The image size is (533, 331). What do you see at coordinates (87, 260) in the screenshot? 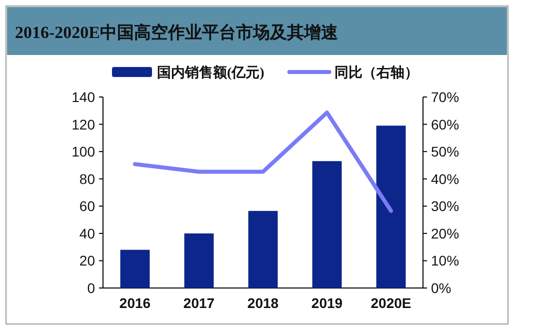
I see `y-tick-label: 20` at bounding box center [87, 260].